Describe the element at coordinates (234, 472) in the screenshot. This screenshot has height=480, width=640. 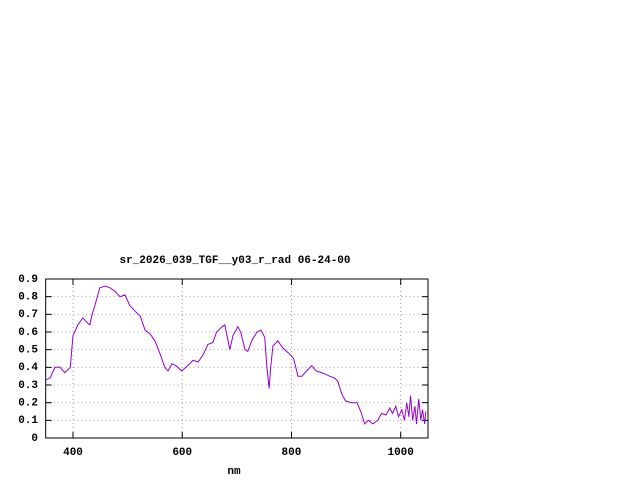
I see `x-axis-label: nm` at that location.